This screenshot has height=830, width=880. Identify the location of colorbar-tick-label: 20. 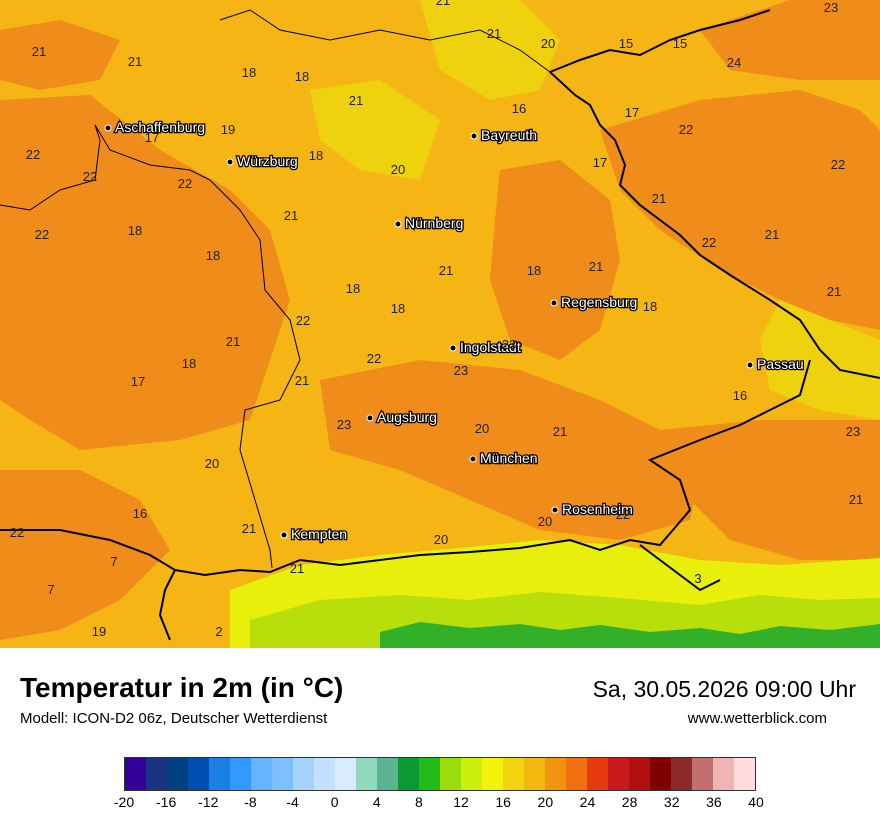
(545, 802).